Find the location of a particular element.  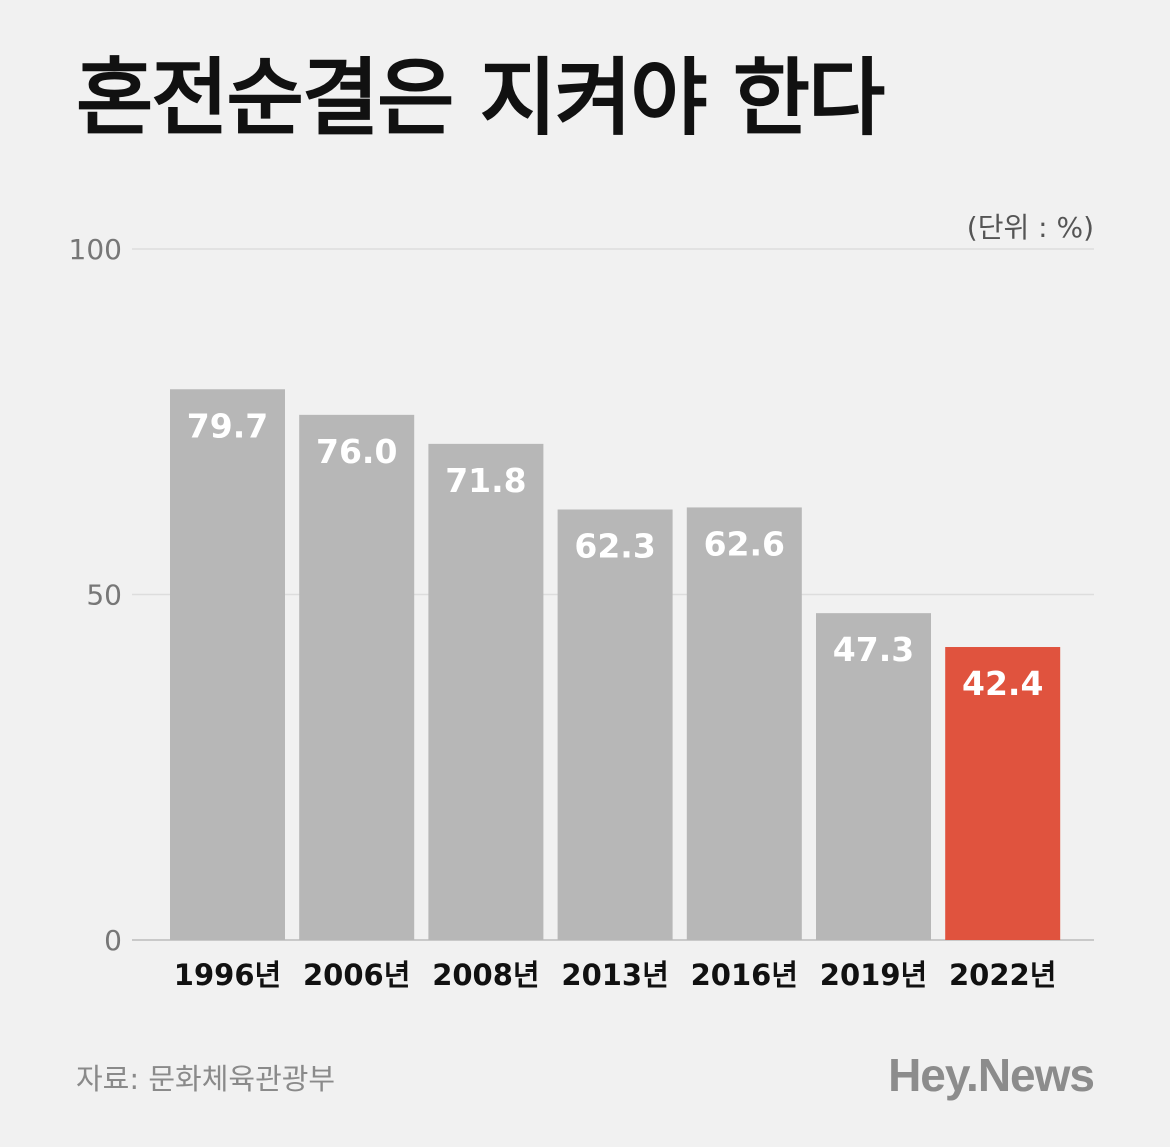

value-label: 76.0 is located at coordinates (356, 451).